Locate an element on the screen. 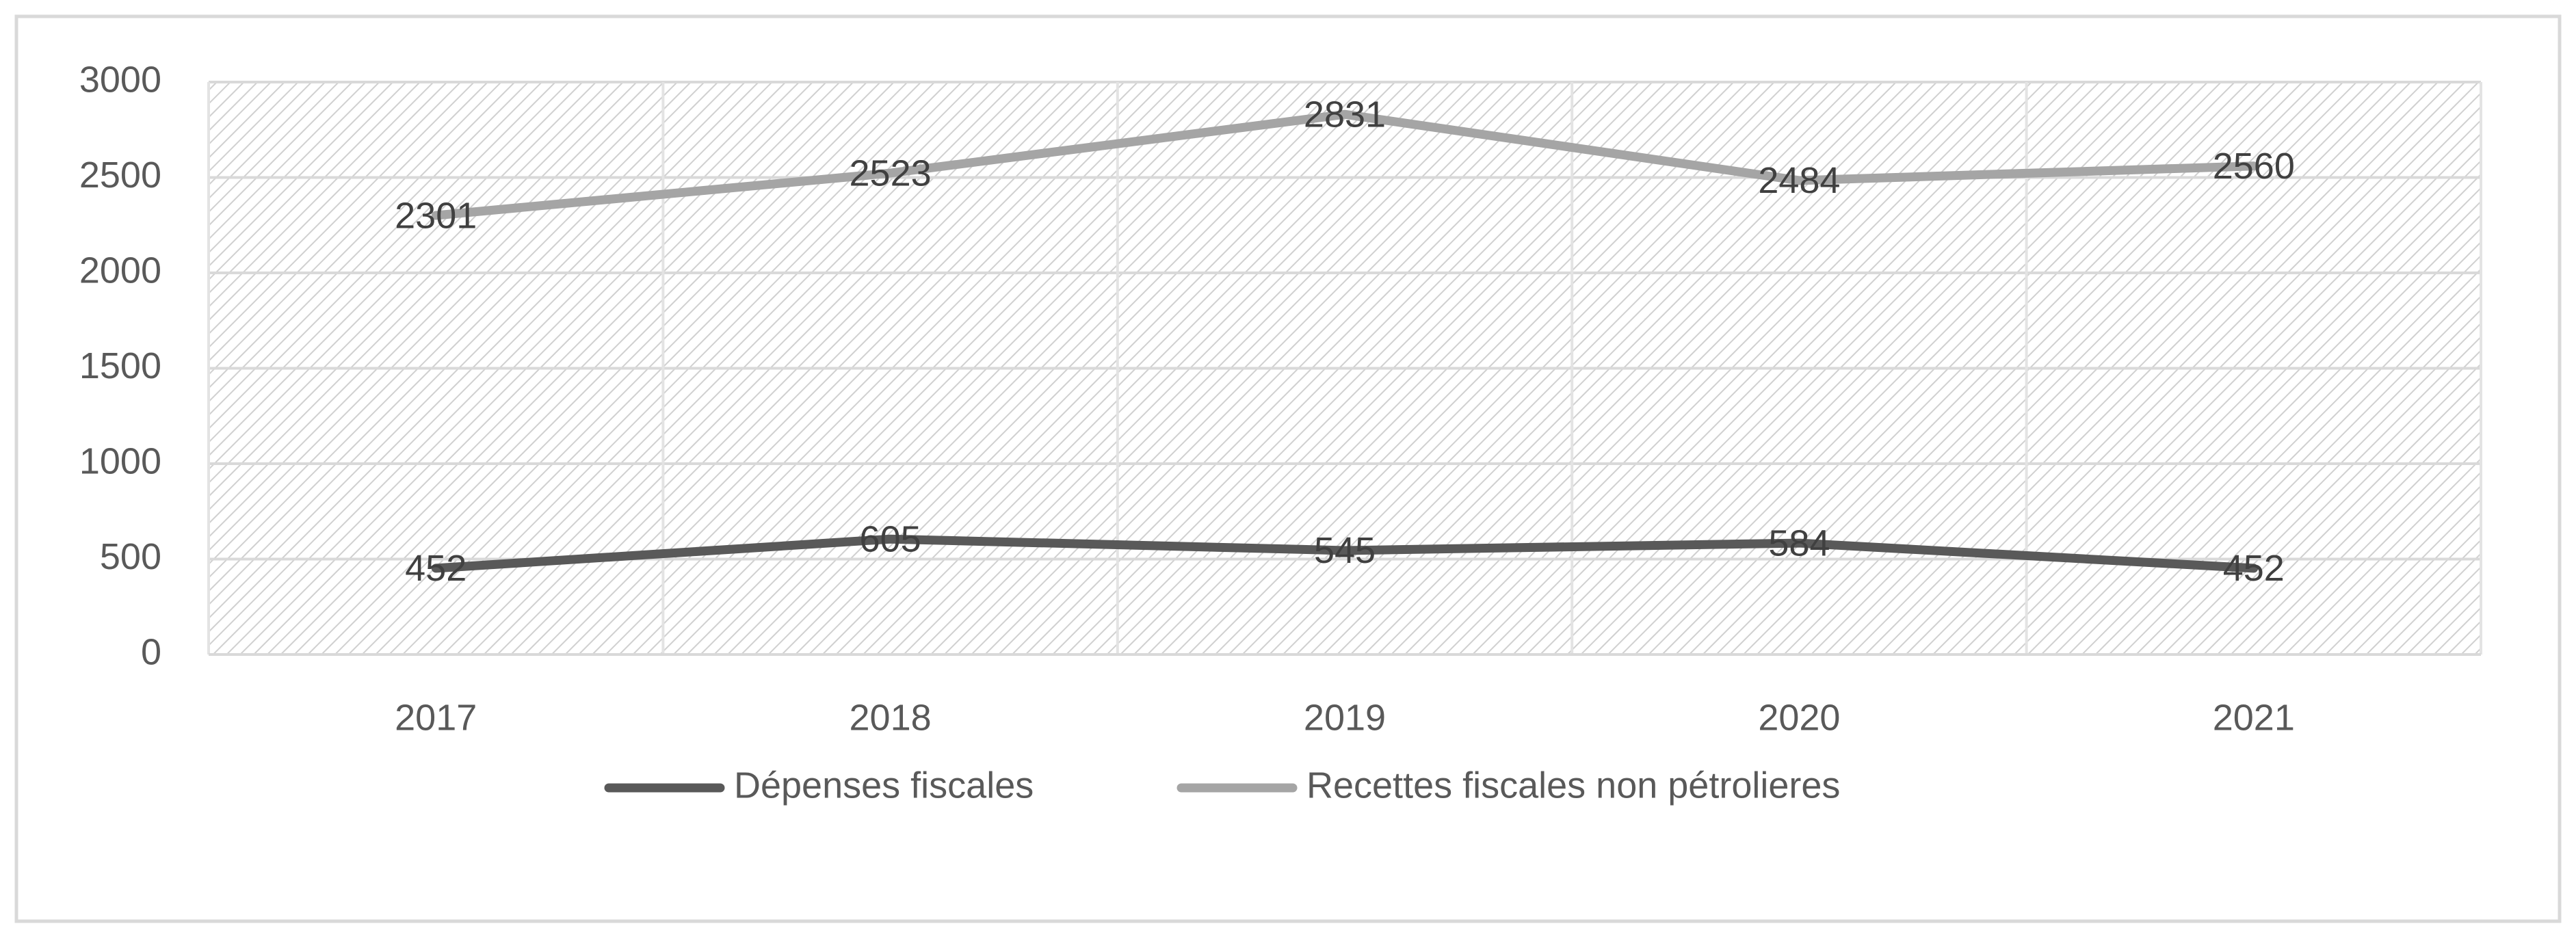 Image resolution: width=2576 pixels, height=939 pixels. x-tick-label: 2020 is located at coordinates (1799, 718).